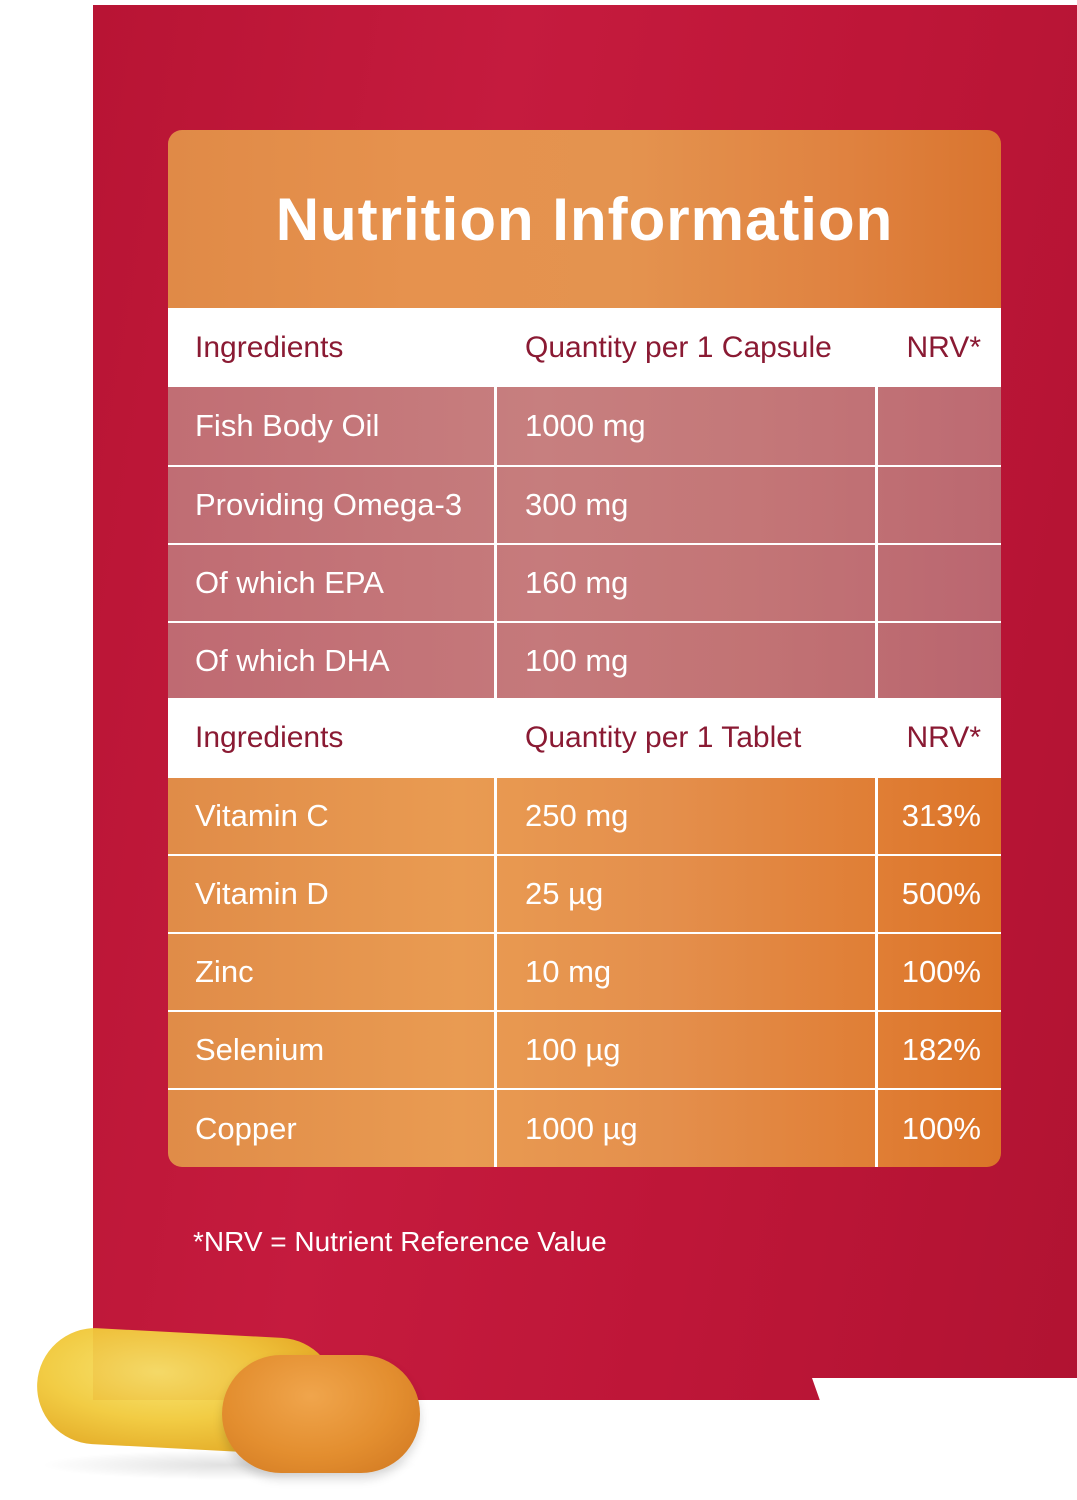 Image resolution: width=1077 pixels, height=1500 pixels. I want to click on ingredient-name: Fish Body Oil, so click(287, 425).